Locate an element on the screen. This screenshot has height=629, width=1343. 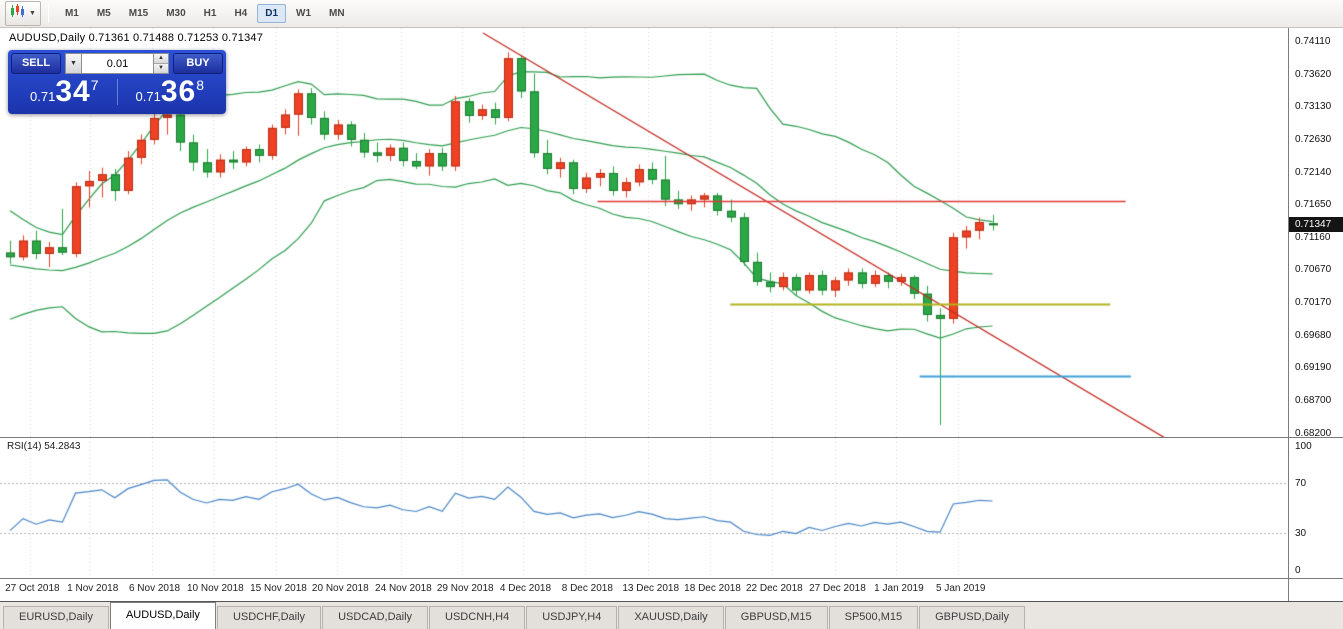
price-axis-label: 0.71160 is located at coordinates (1313, 237).